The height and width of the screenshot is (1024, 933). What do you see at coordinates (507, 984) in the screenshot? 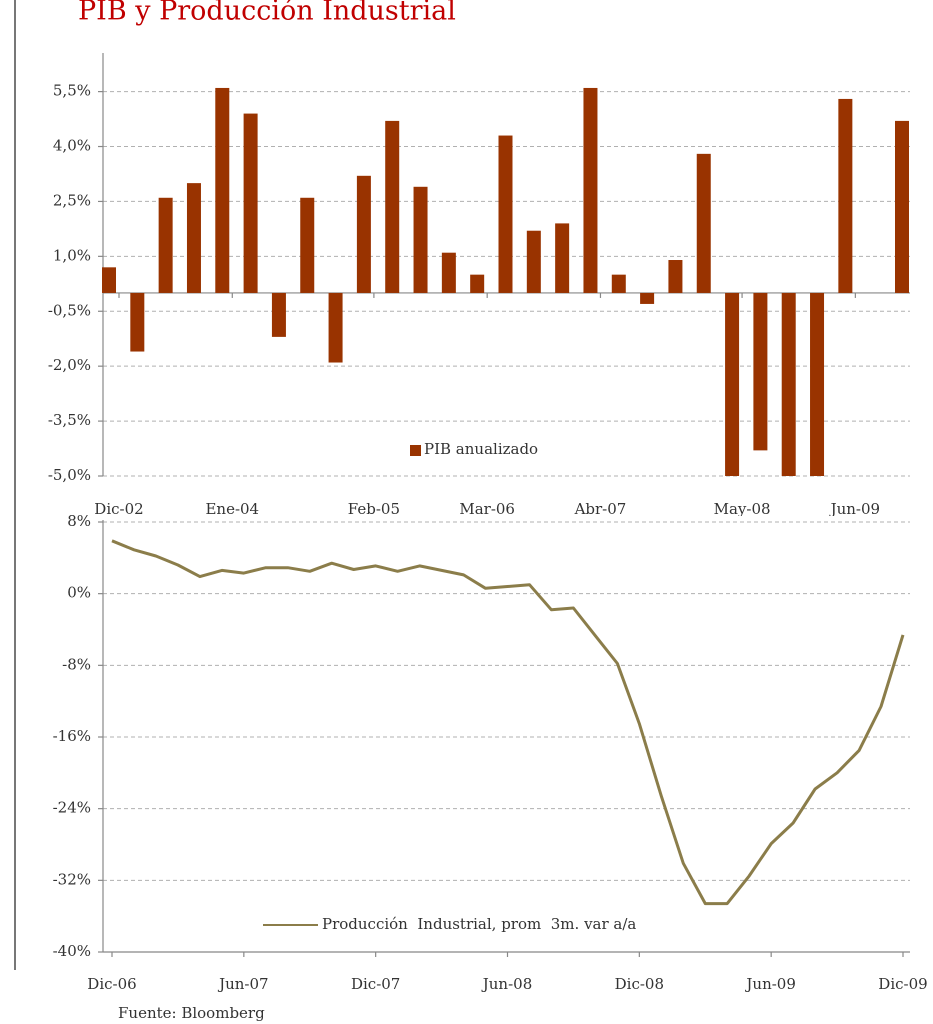
I see `x-tick-label: Jun-08` at bounding box center [507, 984].